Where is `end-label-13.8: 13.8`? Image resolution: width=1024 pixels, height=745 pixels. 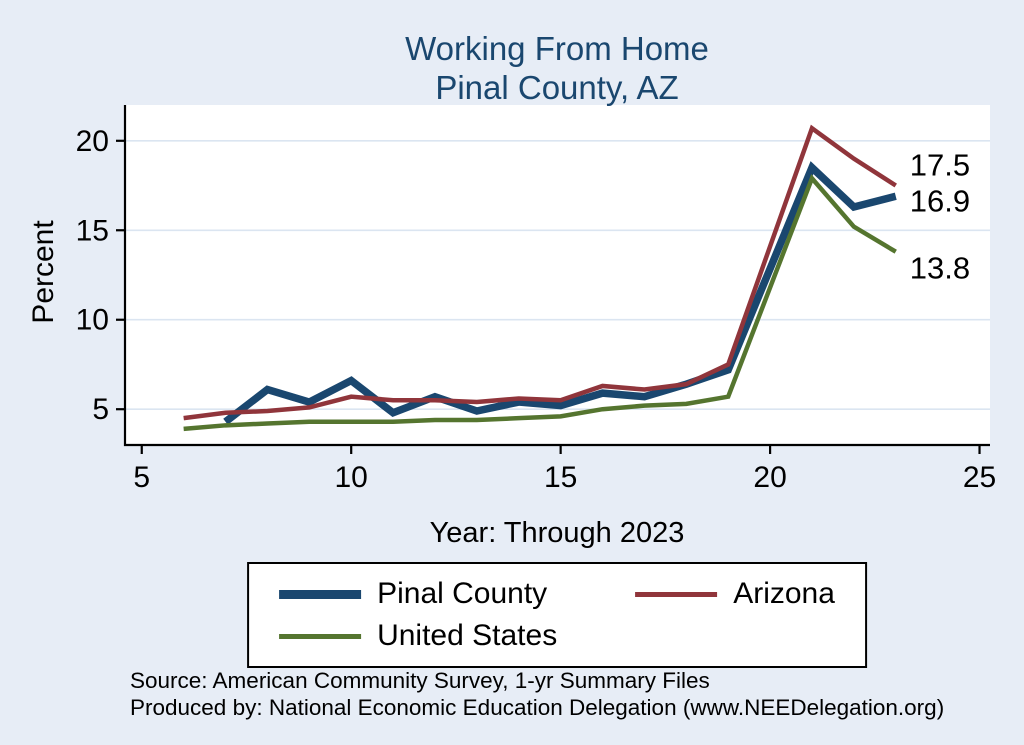
end-label-13.8: 13.8 is located at coordinates (940, 268).